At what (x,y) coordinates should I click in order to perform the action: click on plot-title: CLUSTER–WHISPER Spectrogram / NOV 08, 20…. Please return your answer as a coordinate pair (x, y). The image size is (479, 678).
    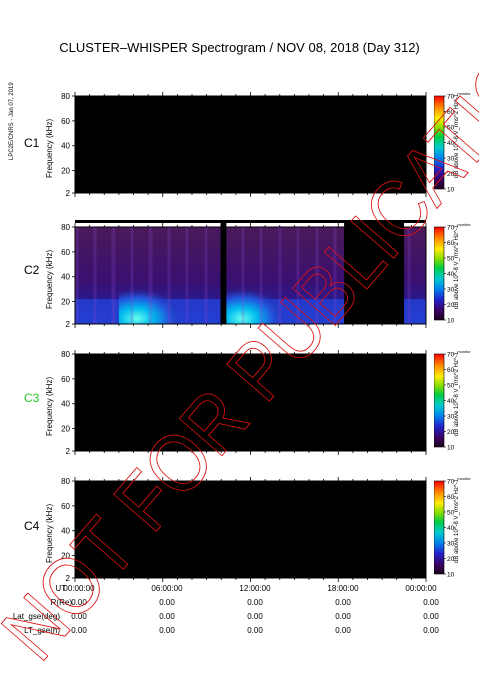
    Looking at the image, I should click on (239, 47).